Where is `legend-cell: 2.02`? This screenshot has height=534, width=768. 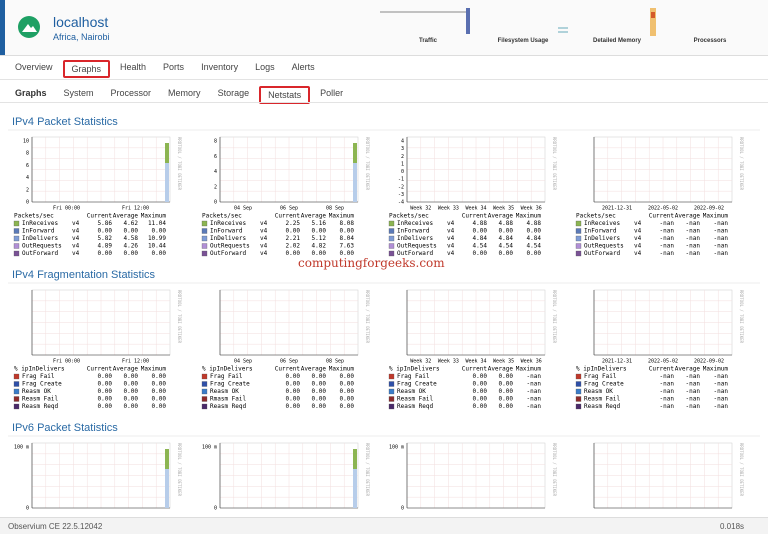 legend-cell: 2.02 is located at coordinates (293, 246).